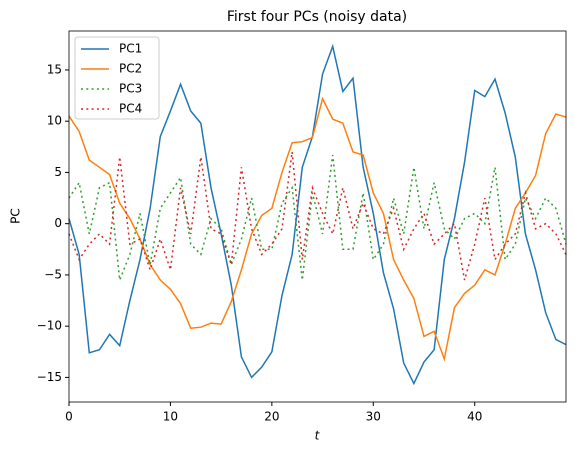 The image size is (574, 453). I want to click on y-tick-label: −10, so click(49, 326).